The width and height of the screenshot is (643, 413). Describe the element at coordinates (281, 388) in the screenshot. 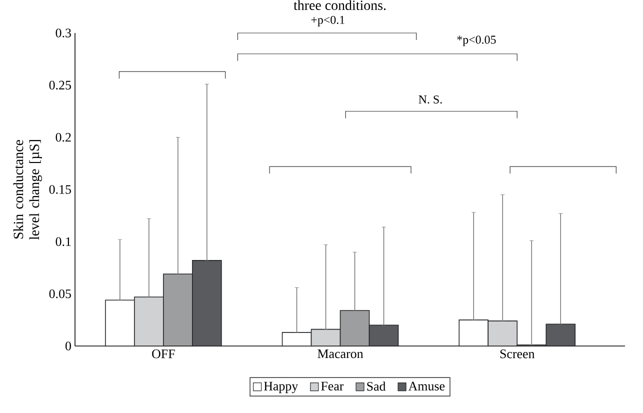

I see `legend-label: Happy` at that location.